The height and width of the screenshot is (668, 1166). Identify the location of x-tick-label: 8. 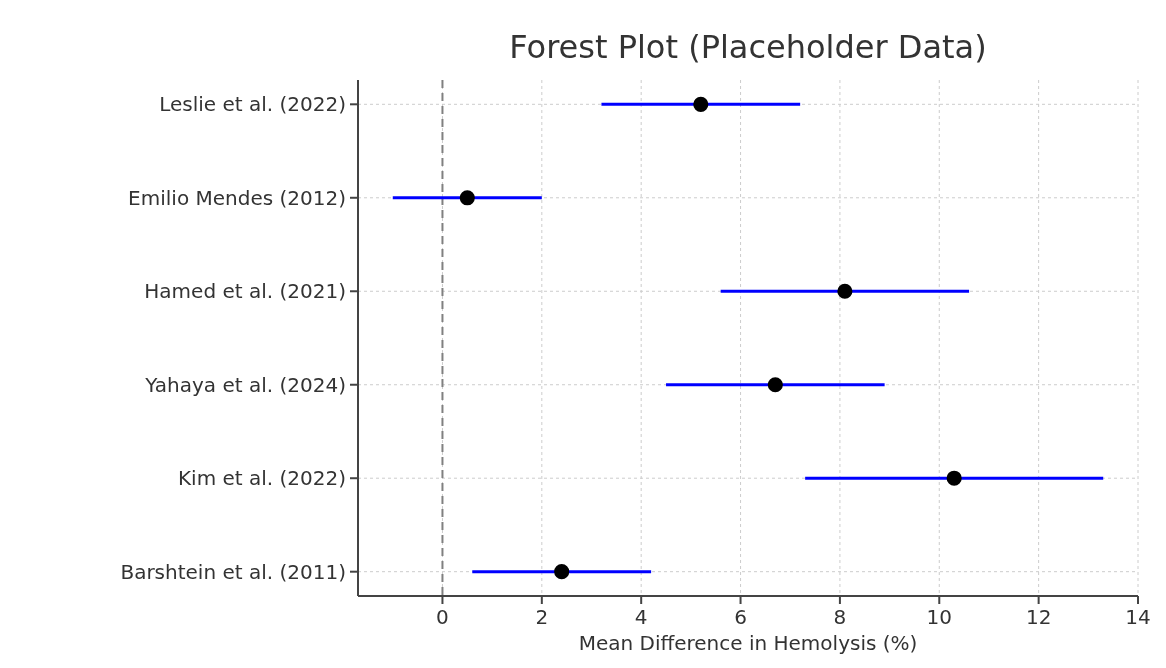
(840, 617).